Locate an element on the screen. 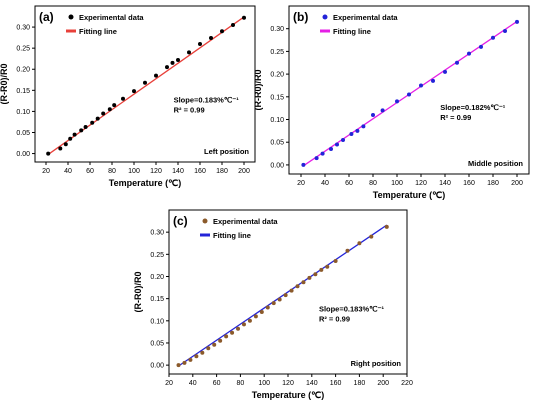 The width and height of the screenshot is (550, 403). slope-annotation: Slope=0.183%℃⁻¹ is located at coordinates (352, 309).